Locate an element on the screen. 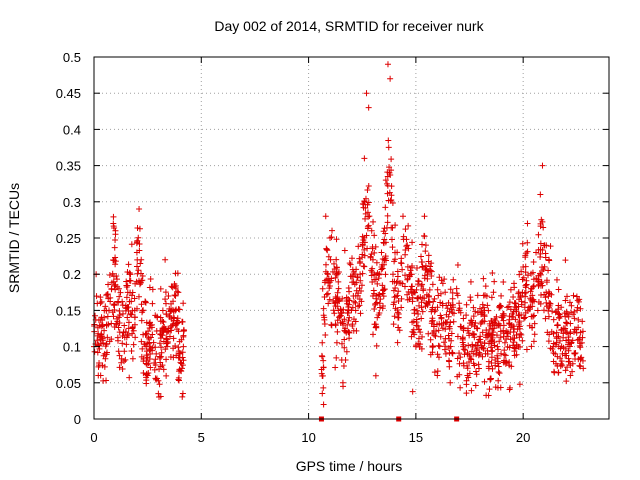 This screenshot has width=640, height=480. y-tick-label: 0.3 is located at coordinates (72, 202).